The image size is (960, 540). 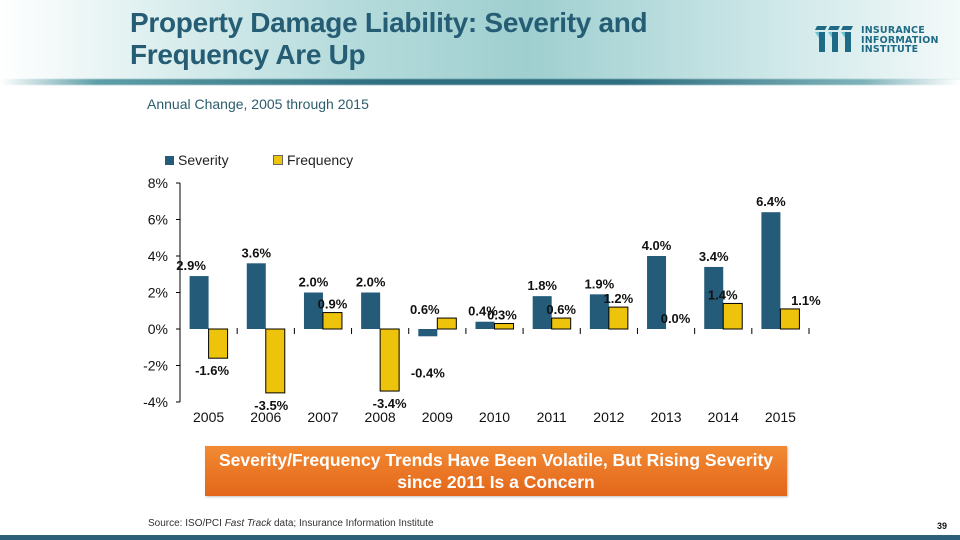 What do you see at coordinates (158, 220) in the screenshot?
I see `y-tick-label: 6%` at bounding box center [158, 220].